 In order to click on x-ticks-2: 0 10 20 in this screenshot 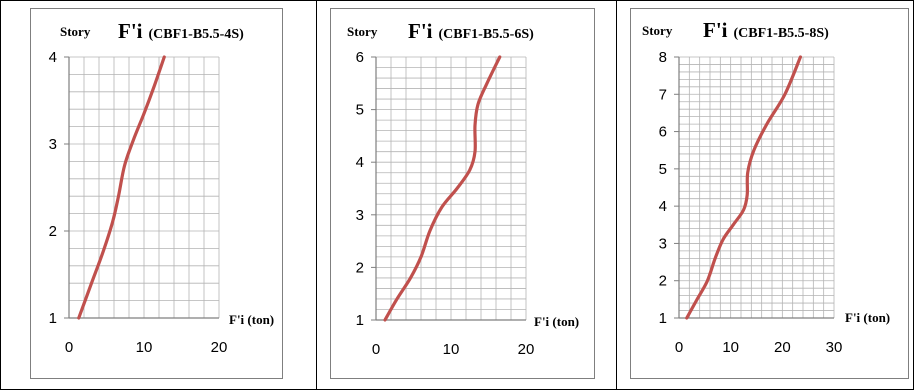, I will do `click(453, 349)`.